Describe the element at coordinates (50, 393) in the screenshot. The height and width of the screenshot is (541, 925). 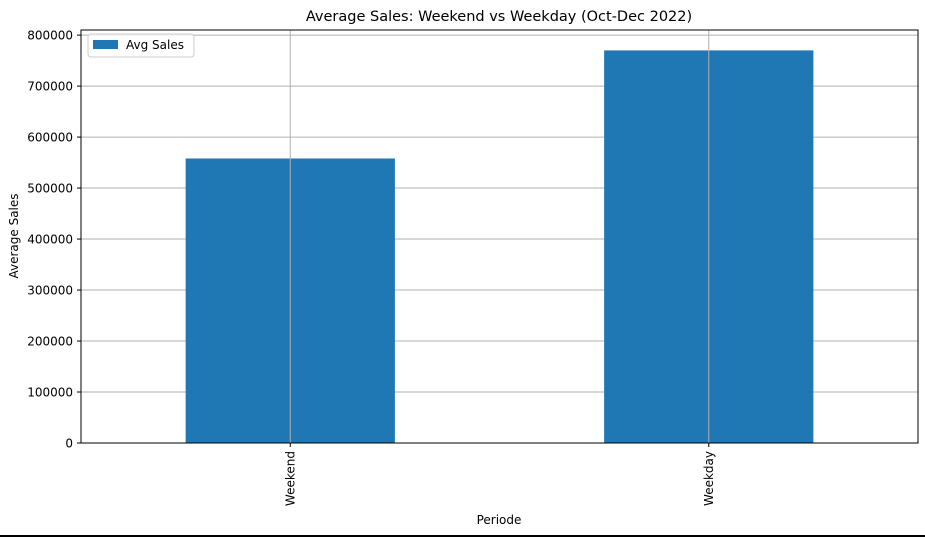
I see `y-tick-label: 100000` at that location.